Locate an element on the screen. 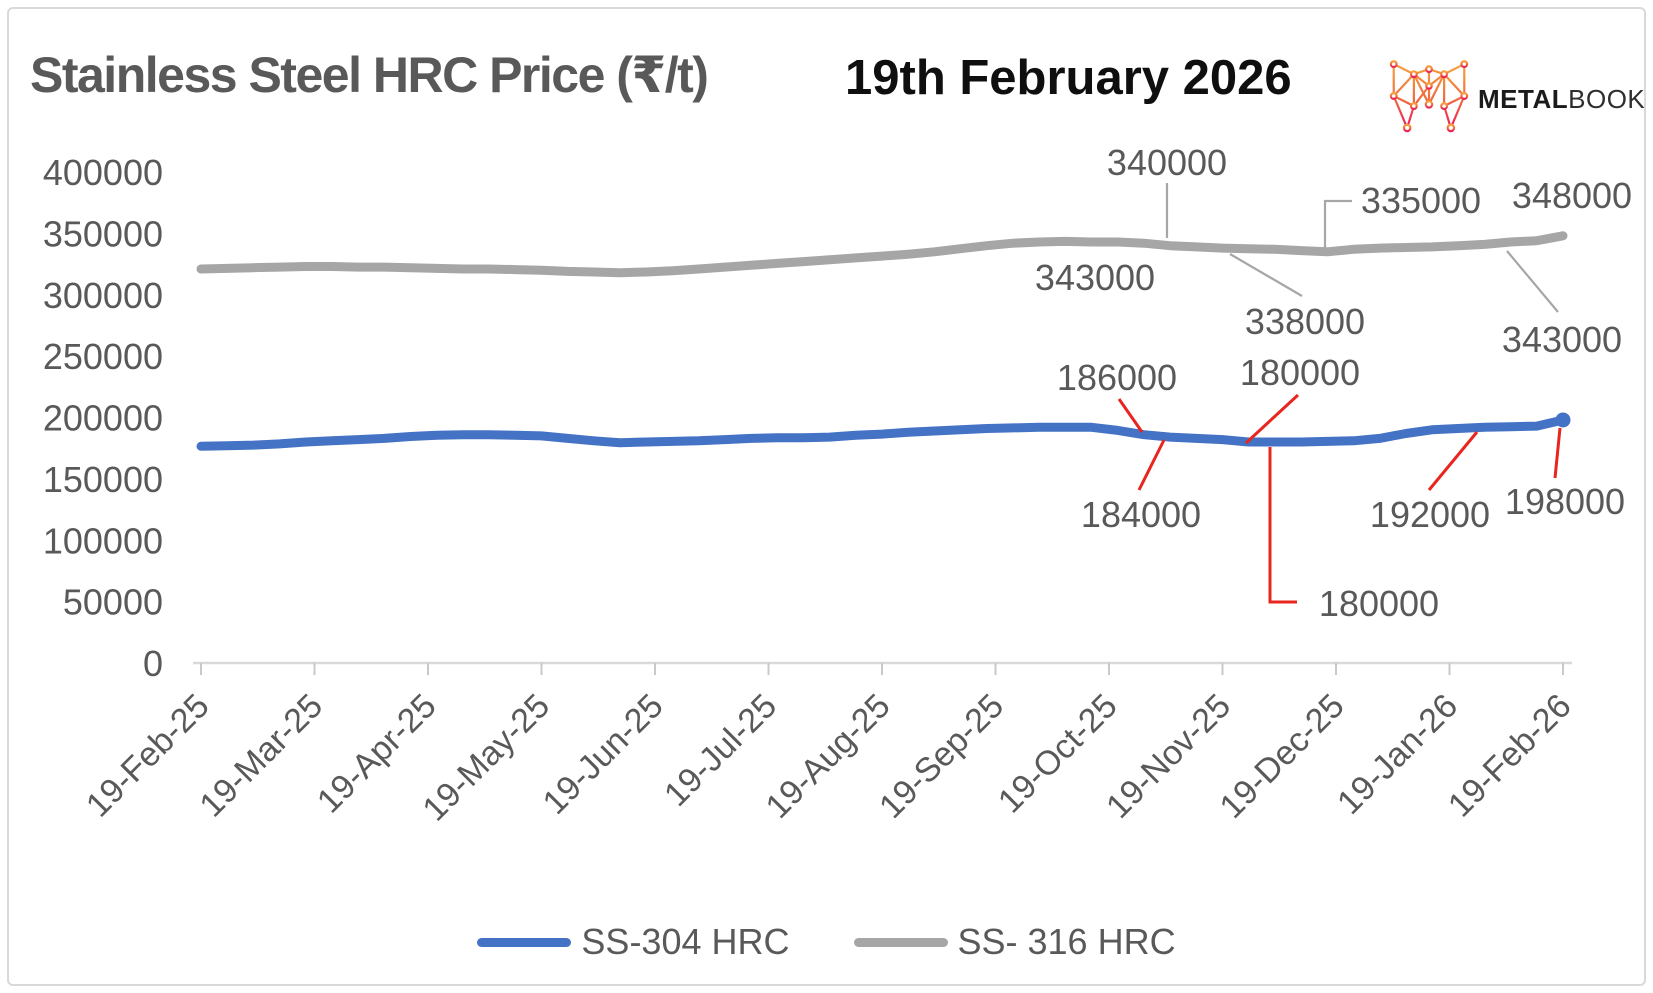 The image size is (1653, 993). annotation-label-186000: 186000 is located at coordinates (1117, 377).